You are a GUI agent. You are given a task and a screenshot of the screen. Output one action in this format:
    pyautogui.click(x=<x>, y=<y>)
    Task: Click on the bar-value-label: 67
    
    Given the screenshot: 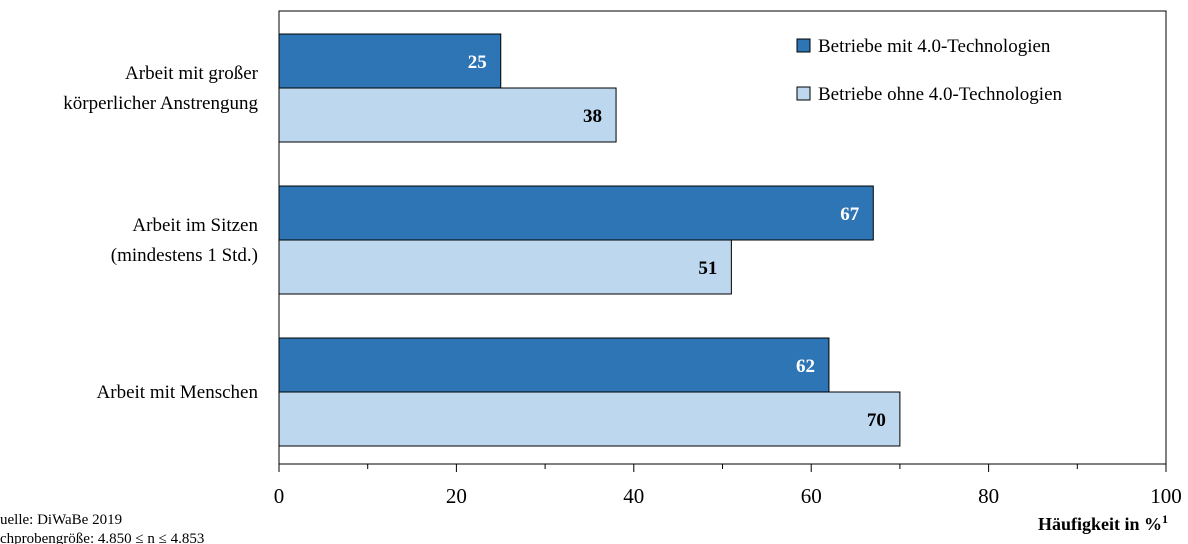 What is the action you would take?
    pyautogui.click(x=850, y=214)
    